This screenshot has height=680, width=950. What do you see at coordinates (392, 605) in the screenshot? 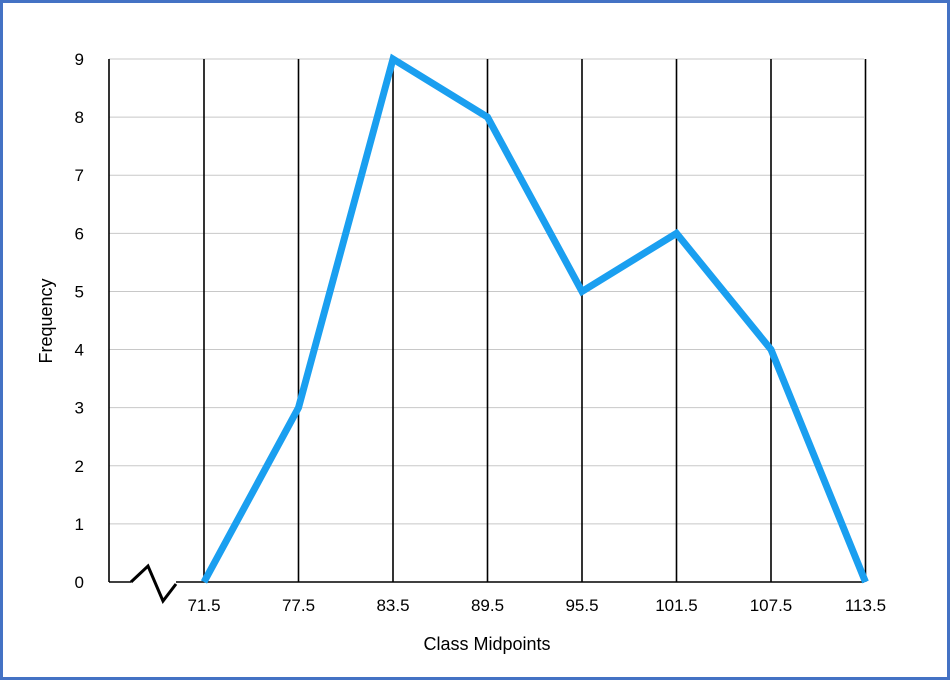
I see `x-tick-label: 83.5` at bounding box center [392, 605].